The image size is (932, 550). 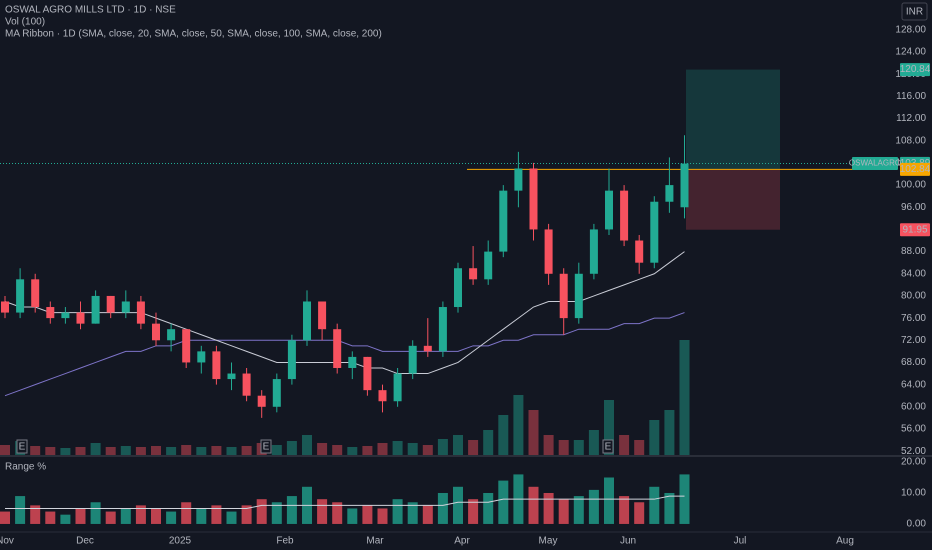 What do you see at coordinates (913, 451) in the screenshot?
I see `y-tick-label: 52.00` at bounding box center [913, 451].